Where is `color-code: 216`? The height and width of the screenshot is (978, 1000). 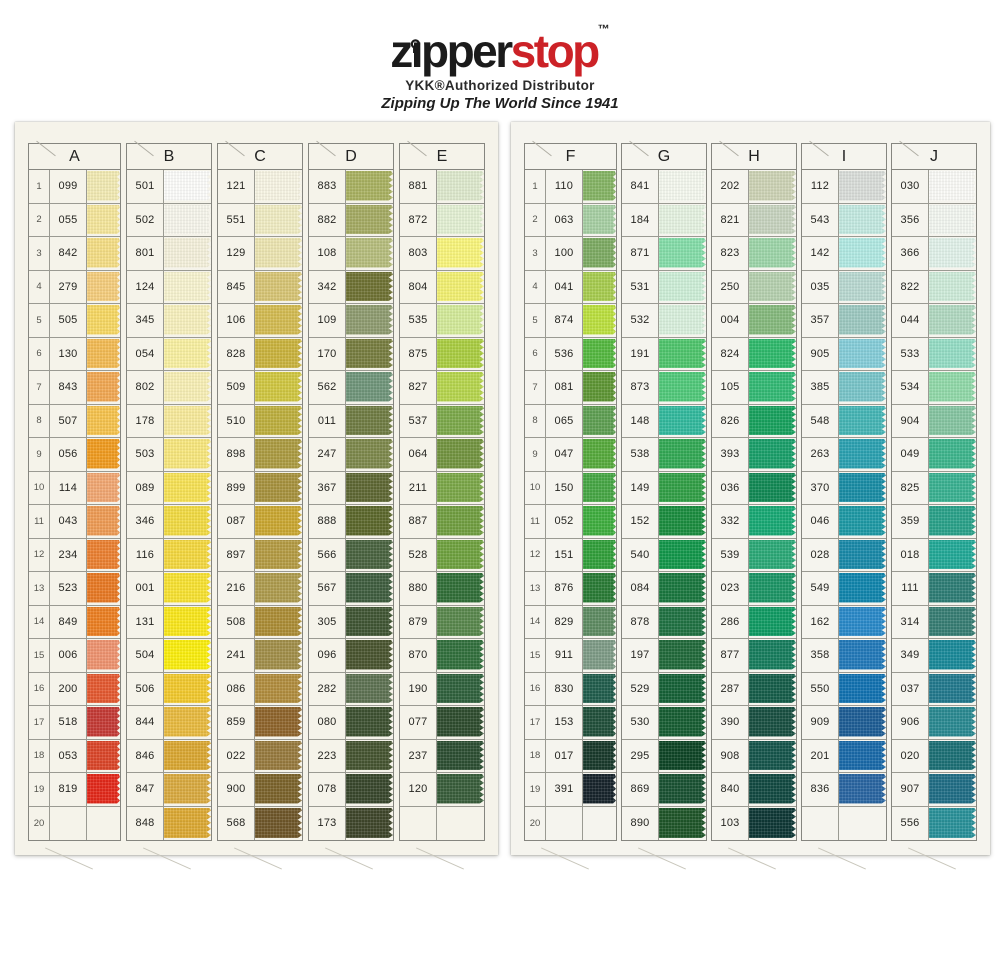 color-code: 216 is located at coordinates (236, 588).